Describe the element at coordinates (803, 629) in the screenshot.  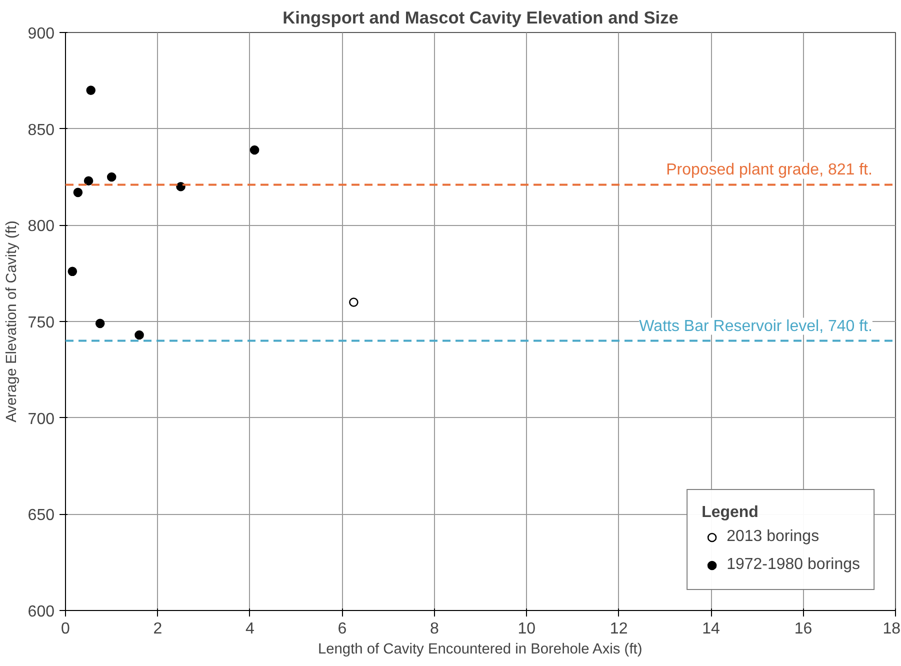
I see `x-tick-label: 16` at that location.